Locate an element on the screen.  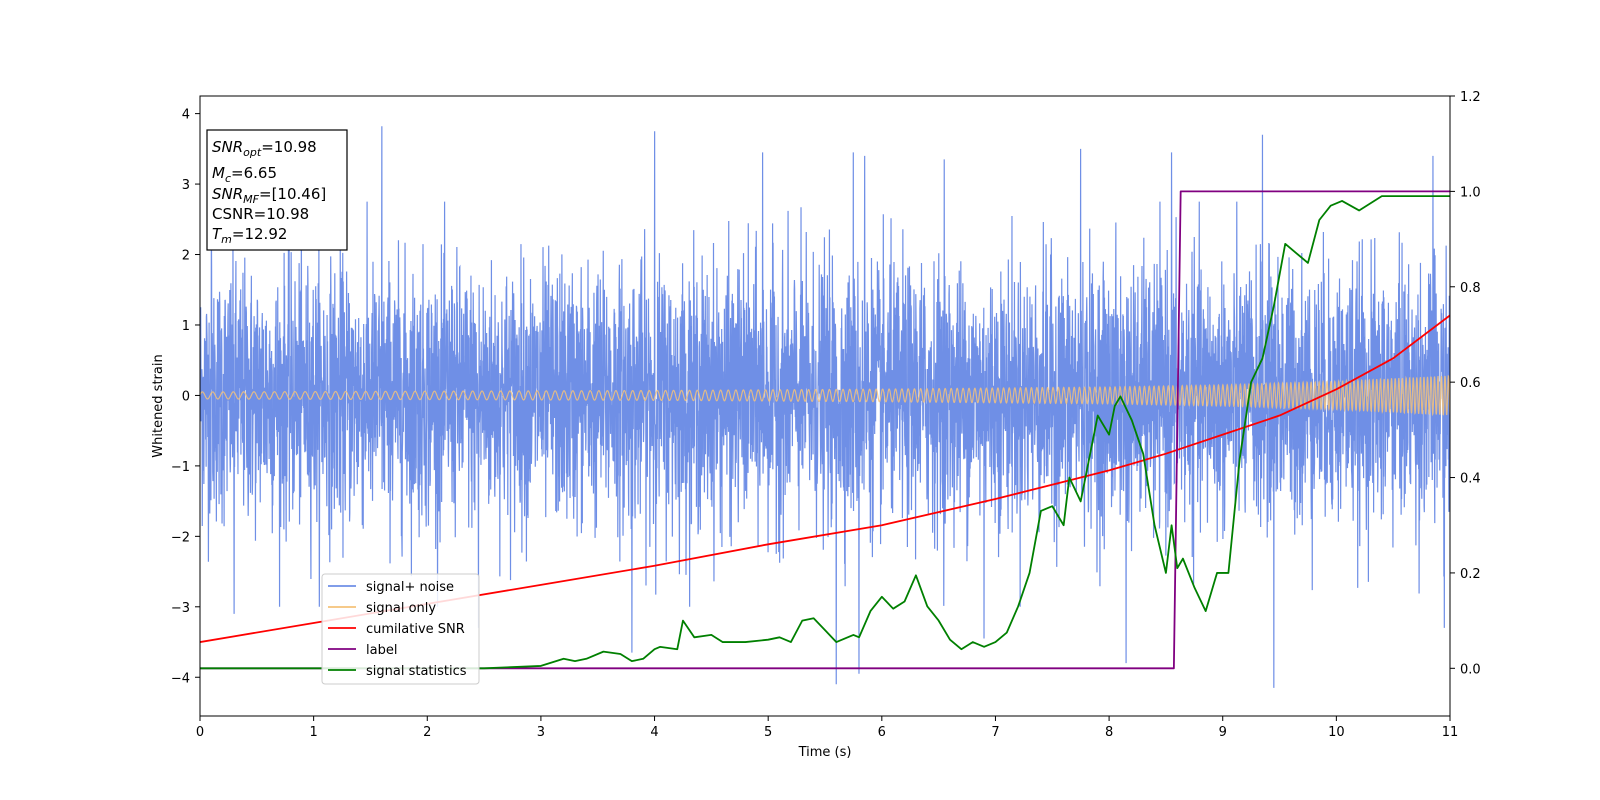
y-right-tick-label: 0.8 is located at coordinates (1470, 288).